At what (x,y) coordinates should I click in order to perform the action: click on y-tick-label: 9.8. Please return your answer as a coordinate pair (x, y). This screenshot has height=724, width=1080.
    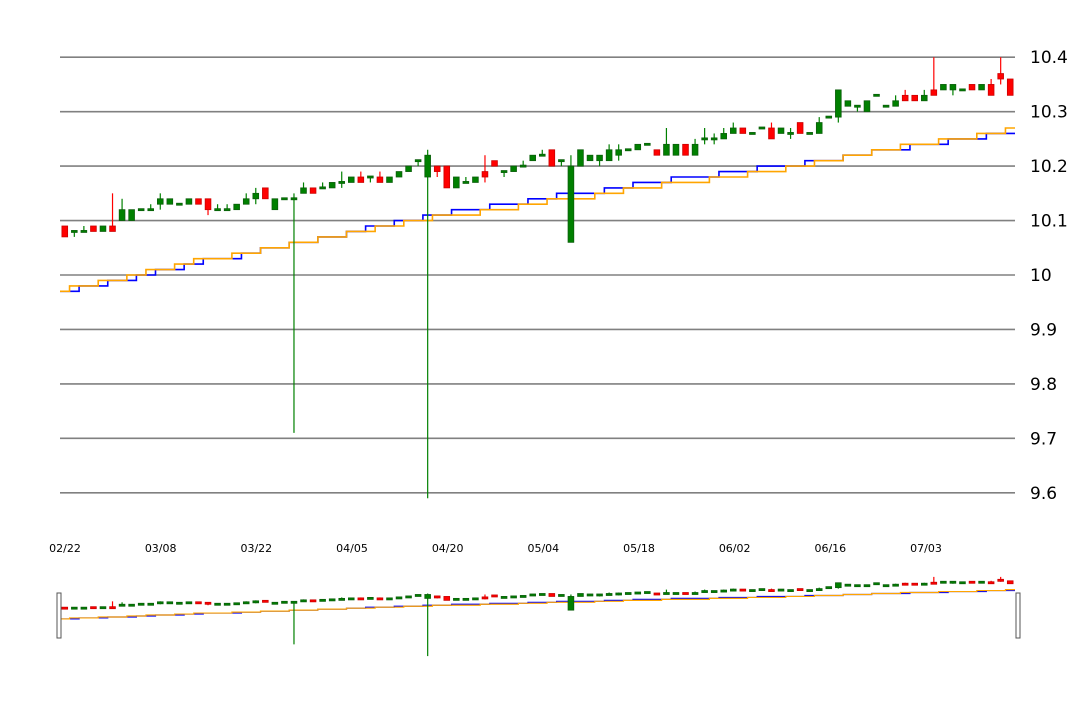
    Looking at the image, I should click on (1043, 385).